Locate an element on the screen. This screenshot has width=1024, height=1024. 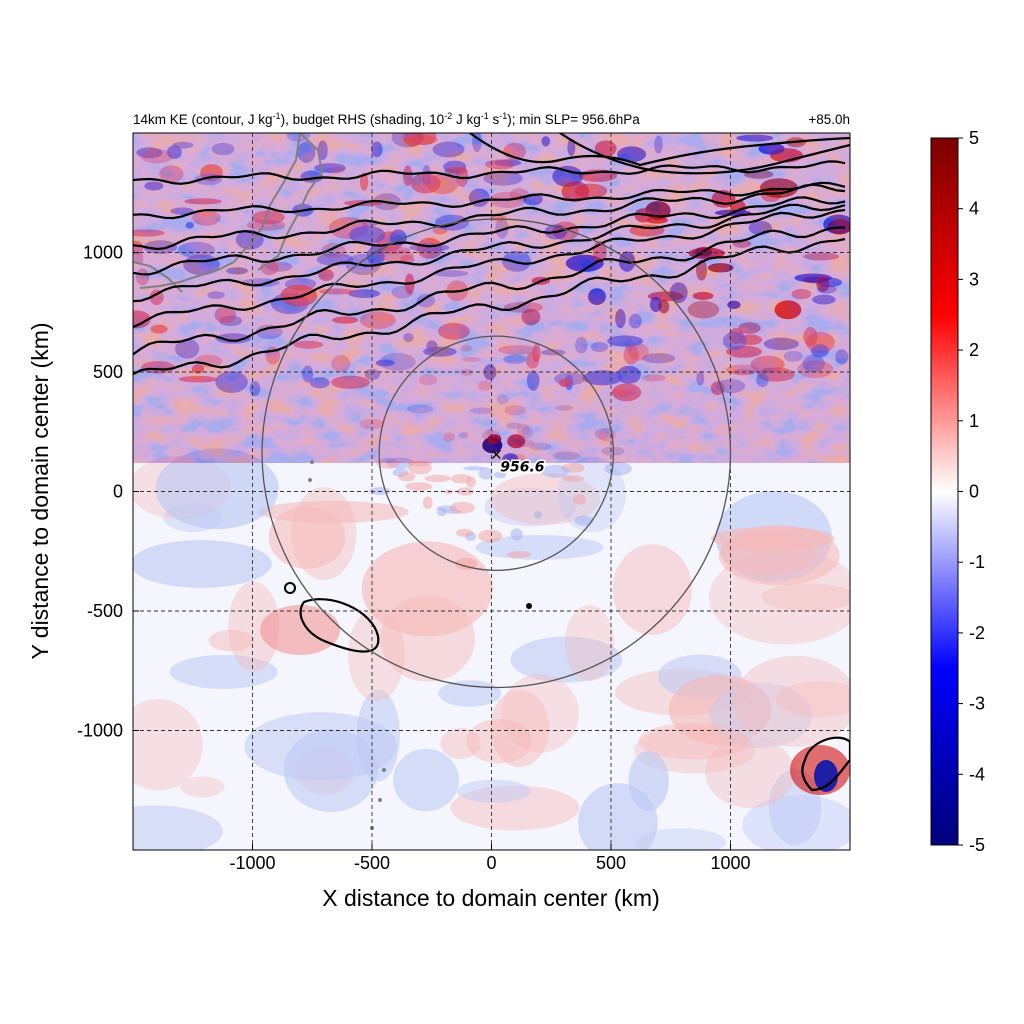
colorbar-tick-label: 2 is located at coordinates (974, 350).